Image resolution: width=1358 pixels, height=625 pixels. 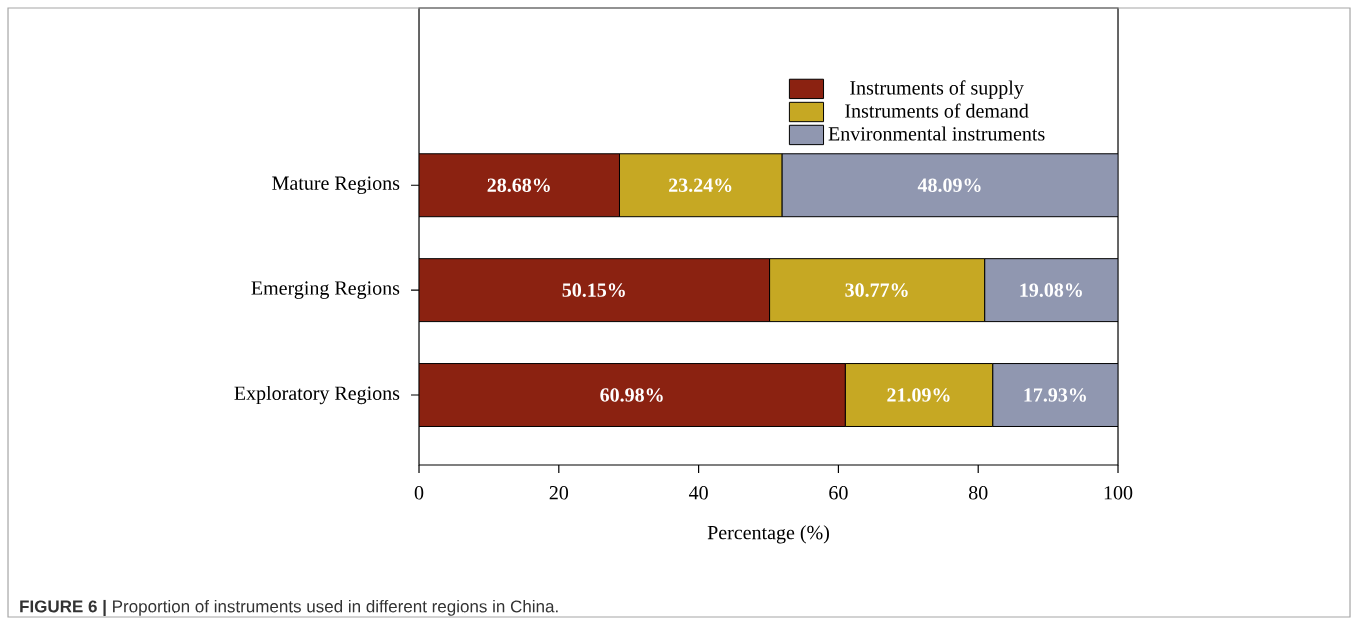 I want to click on data-label: 48.09%, so click(x=949, y=185).